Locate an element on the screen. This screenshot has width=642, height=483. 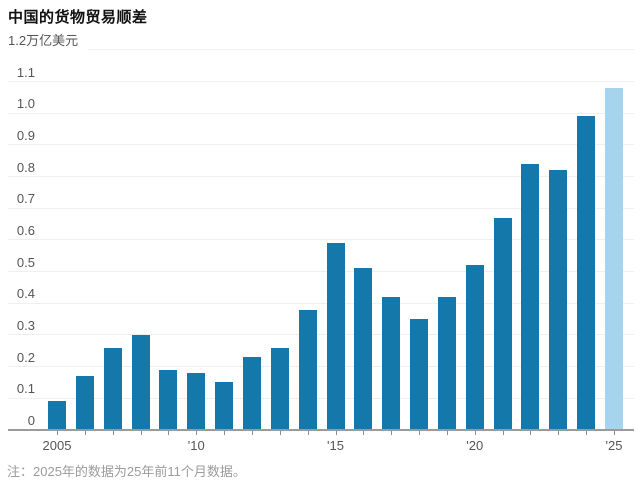
bar-2015 is located at coordinates (335, 336).